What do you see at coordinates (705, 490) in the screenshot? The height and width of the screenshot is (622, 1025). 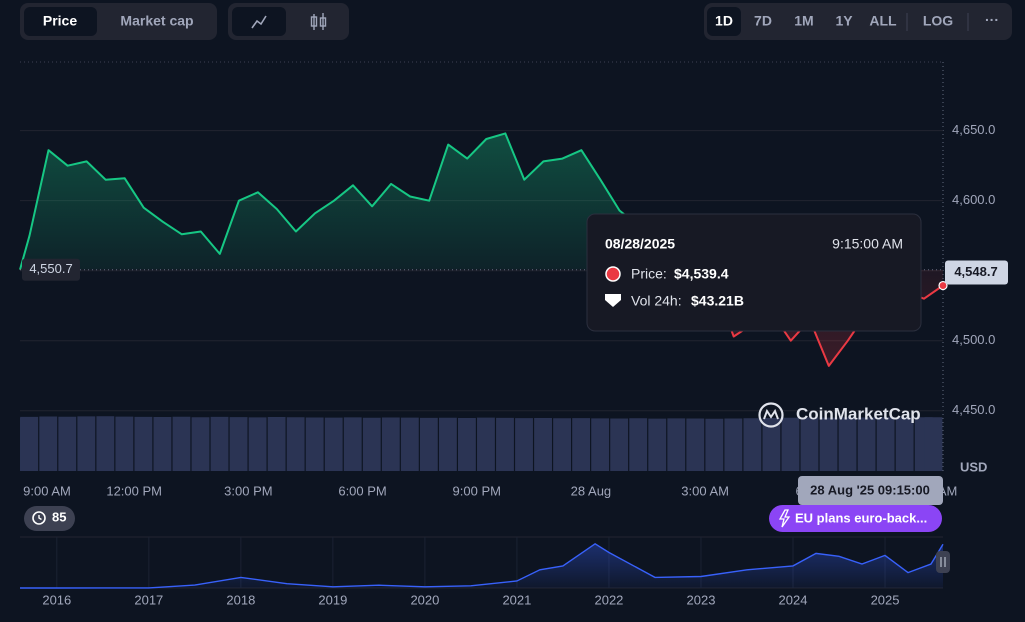 I see `x-tick-label: 3:00 AM` at bounding box center [705, 490].